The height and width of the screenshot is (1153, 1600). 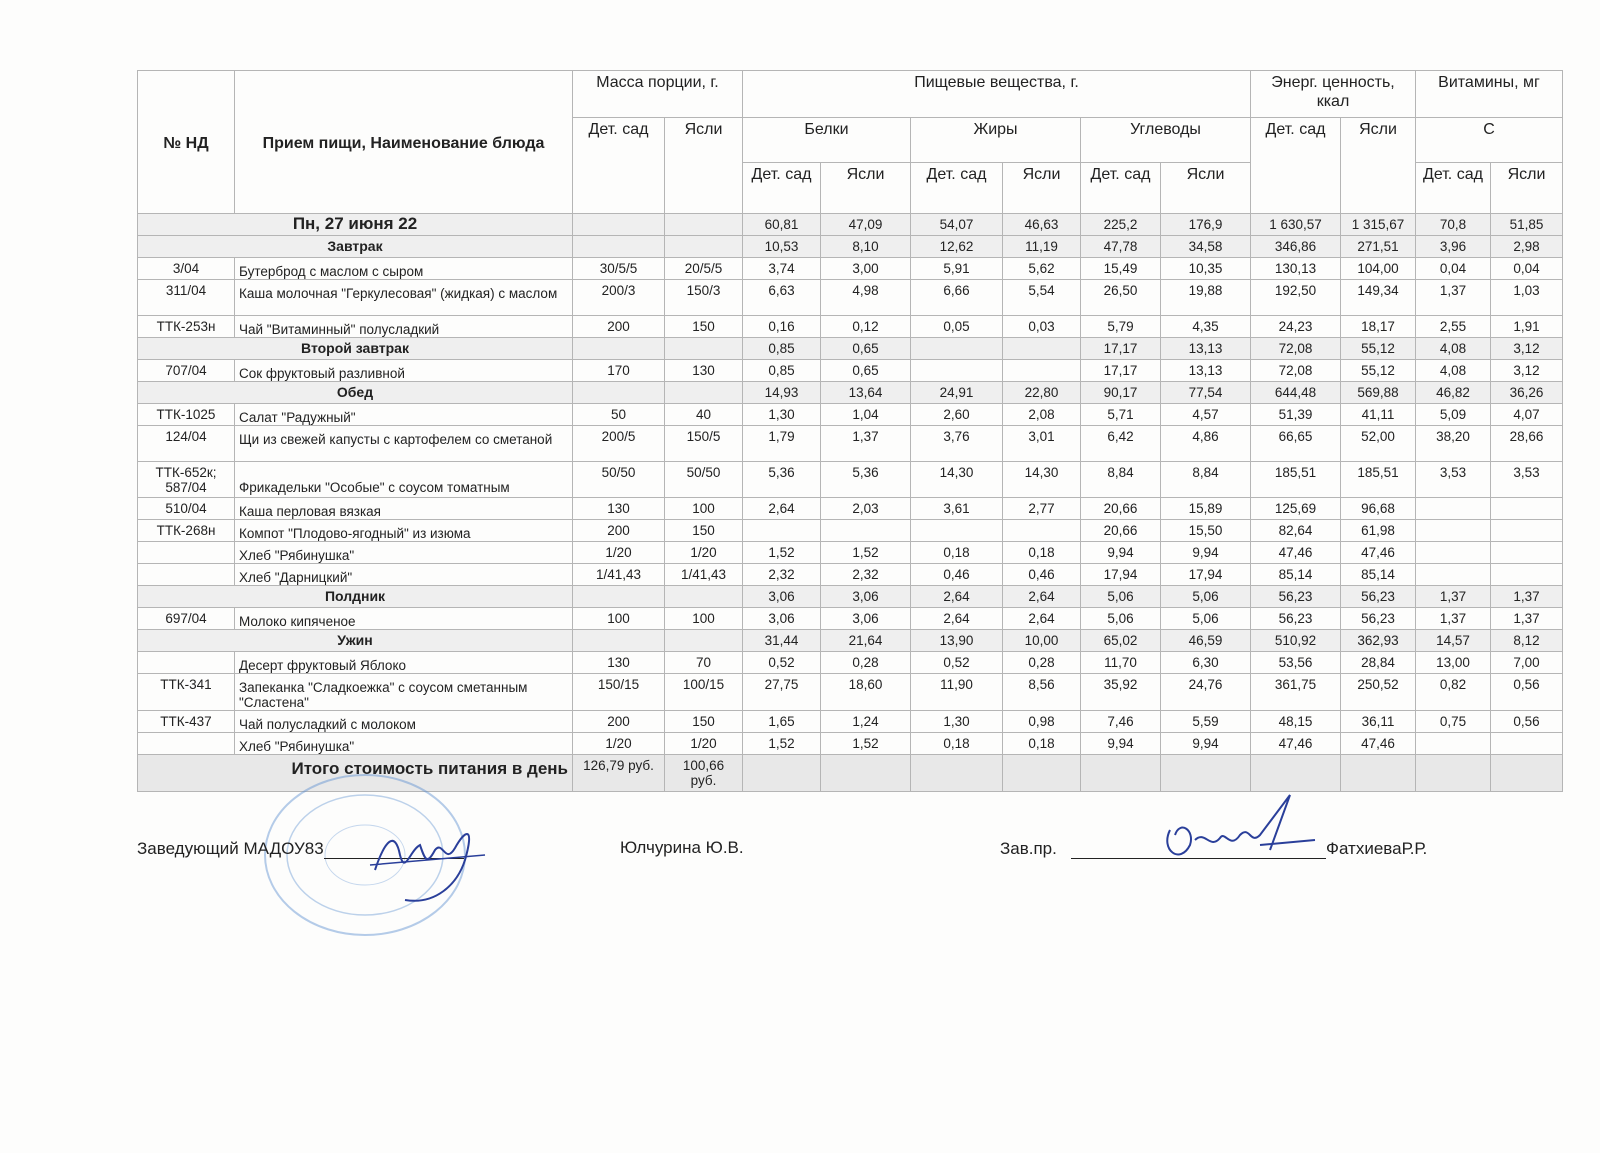 I want to click on cell-fats-kinder, so click(x=956, y=530).